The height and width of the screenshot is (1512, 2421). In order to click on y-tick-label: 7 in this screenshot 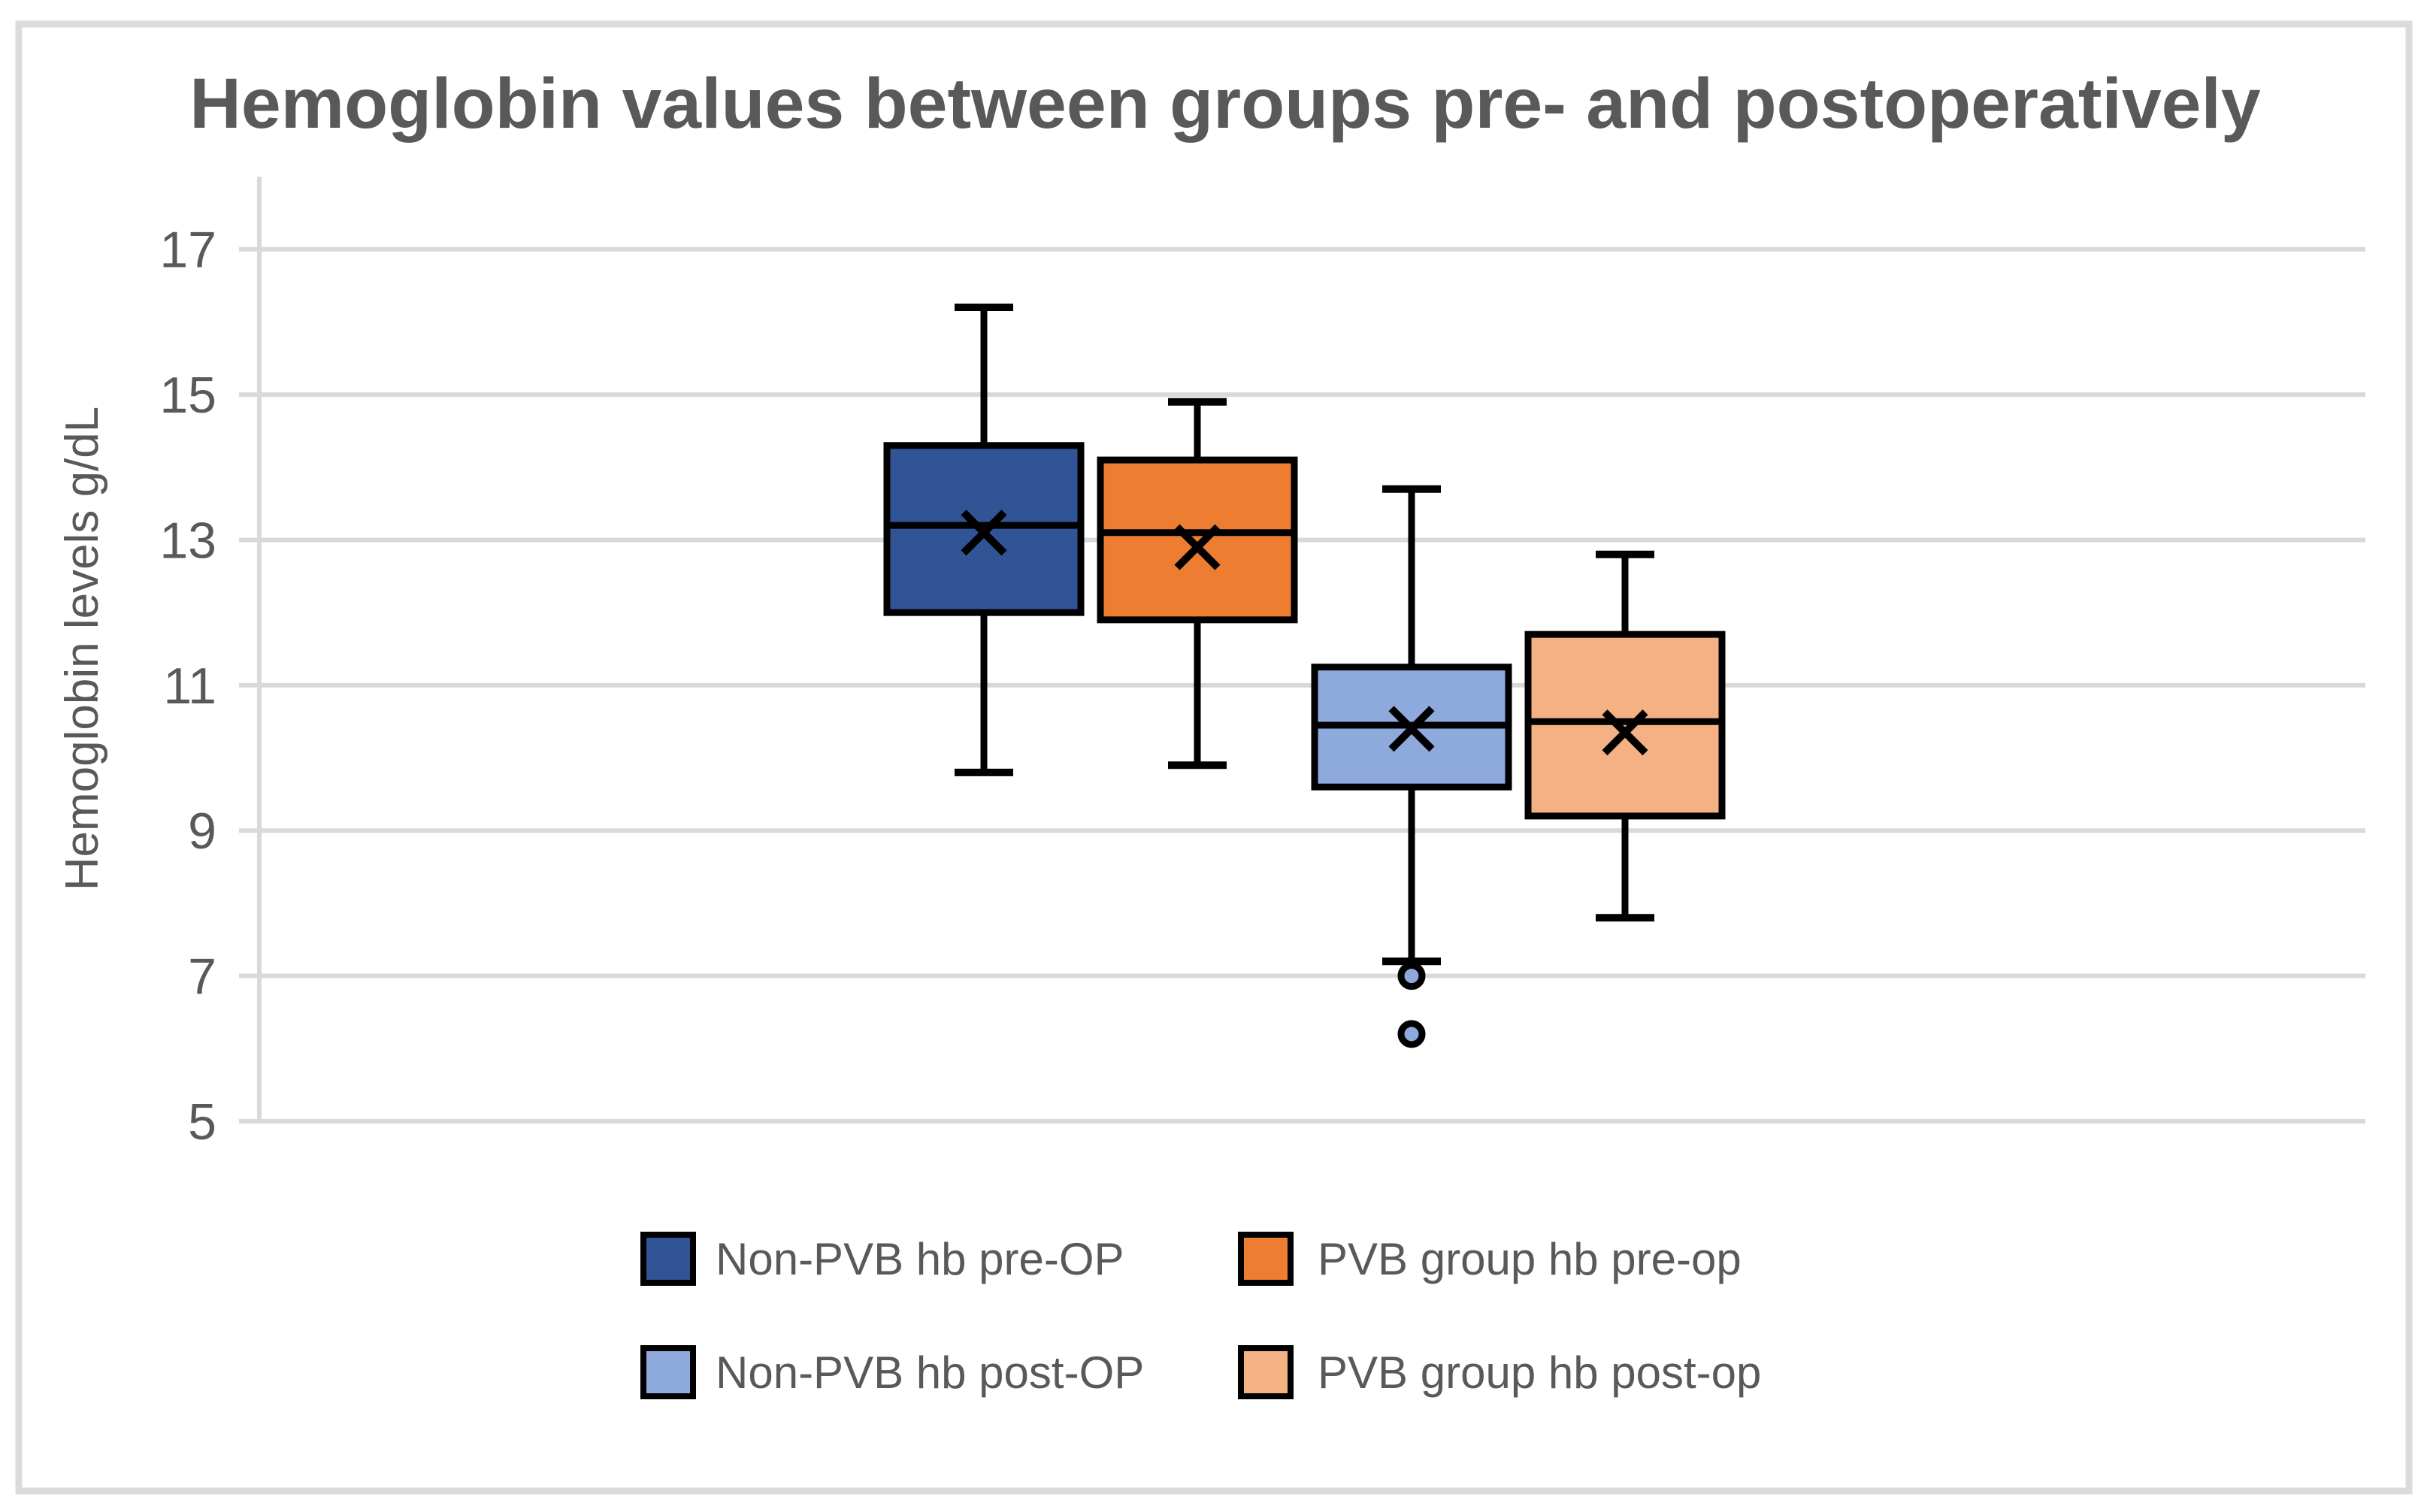, I will do `click(202, 977)`.